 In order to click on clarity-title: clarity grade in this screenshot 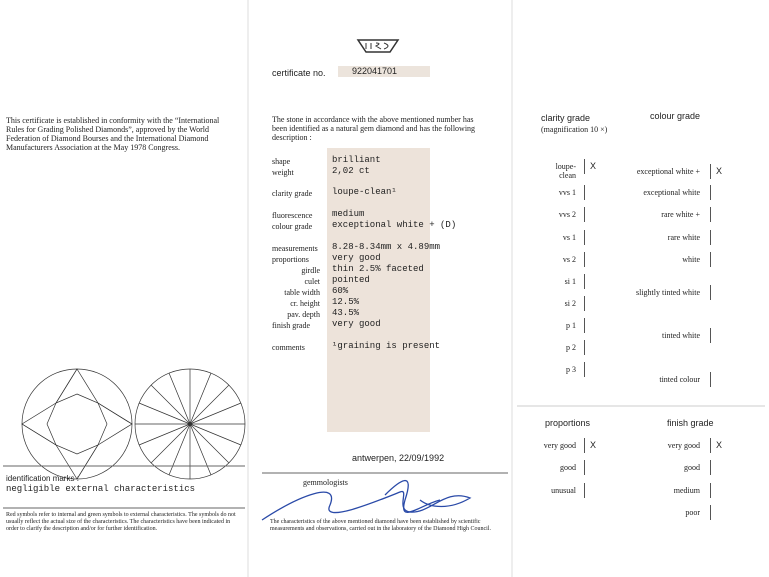, I will do `click(566, 118)`.